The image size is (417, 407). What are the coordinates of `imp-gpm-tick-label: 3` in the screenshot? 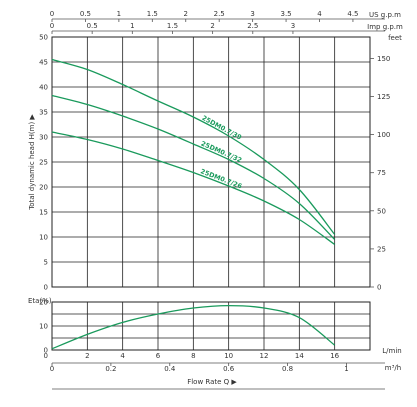 It's located at (293, 26).